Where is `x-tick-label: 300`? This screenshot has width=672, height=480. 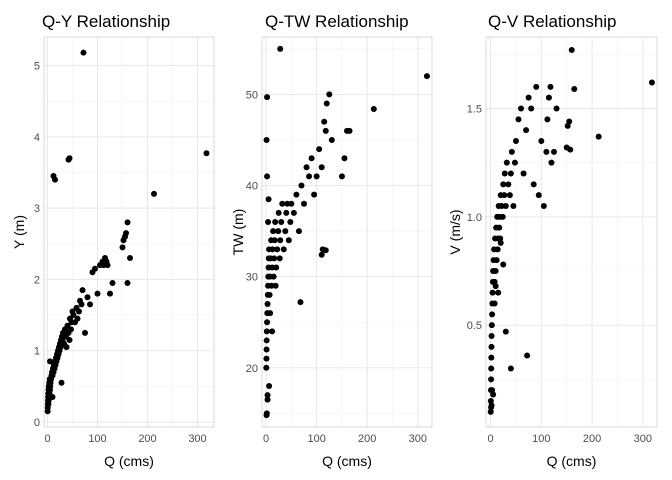 x-tick-label: 300 is located at coordinates (418, 439).